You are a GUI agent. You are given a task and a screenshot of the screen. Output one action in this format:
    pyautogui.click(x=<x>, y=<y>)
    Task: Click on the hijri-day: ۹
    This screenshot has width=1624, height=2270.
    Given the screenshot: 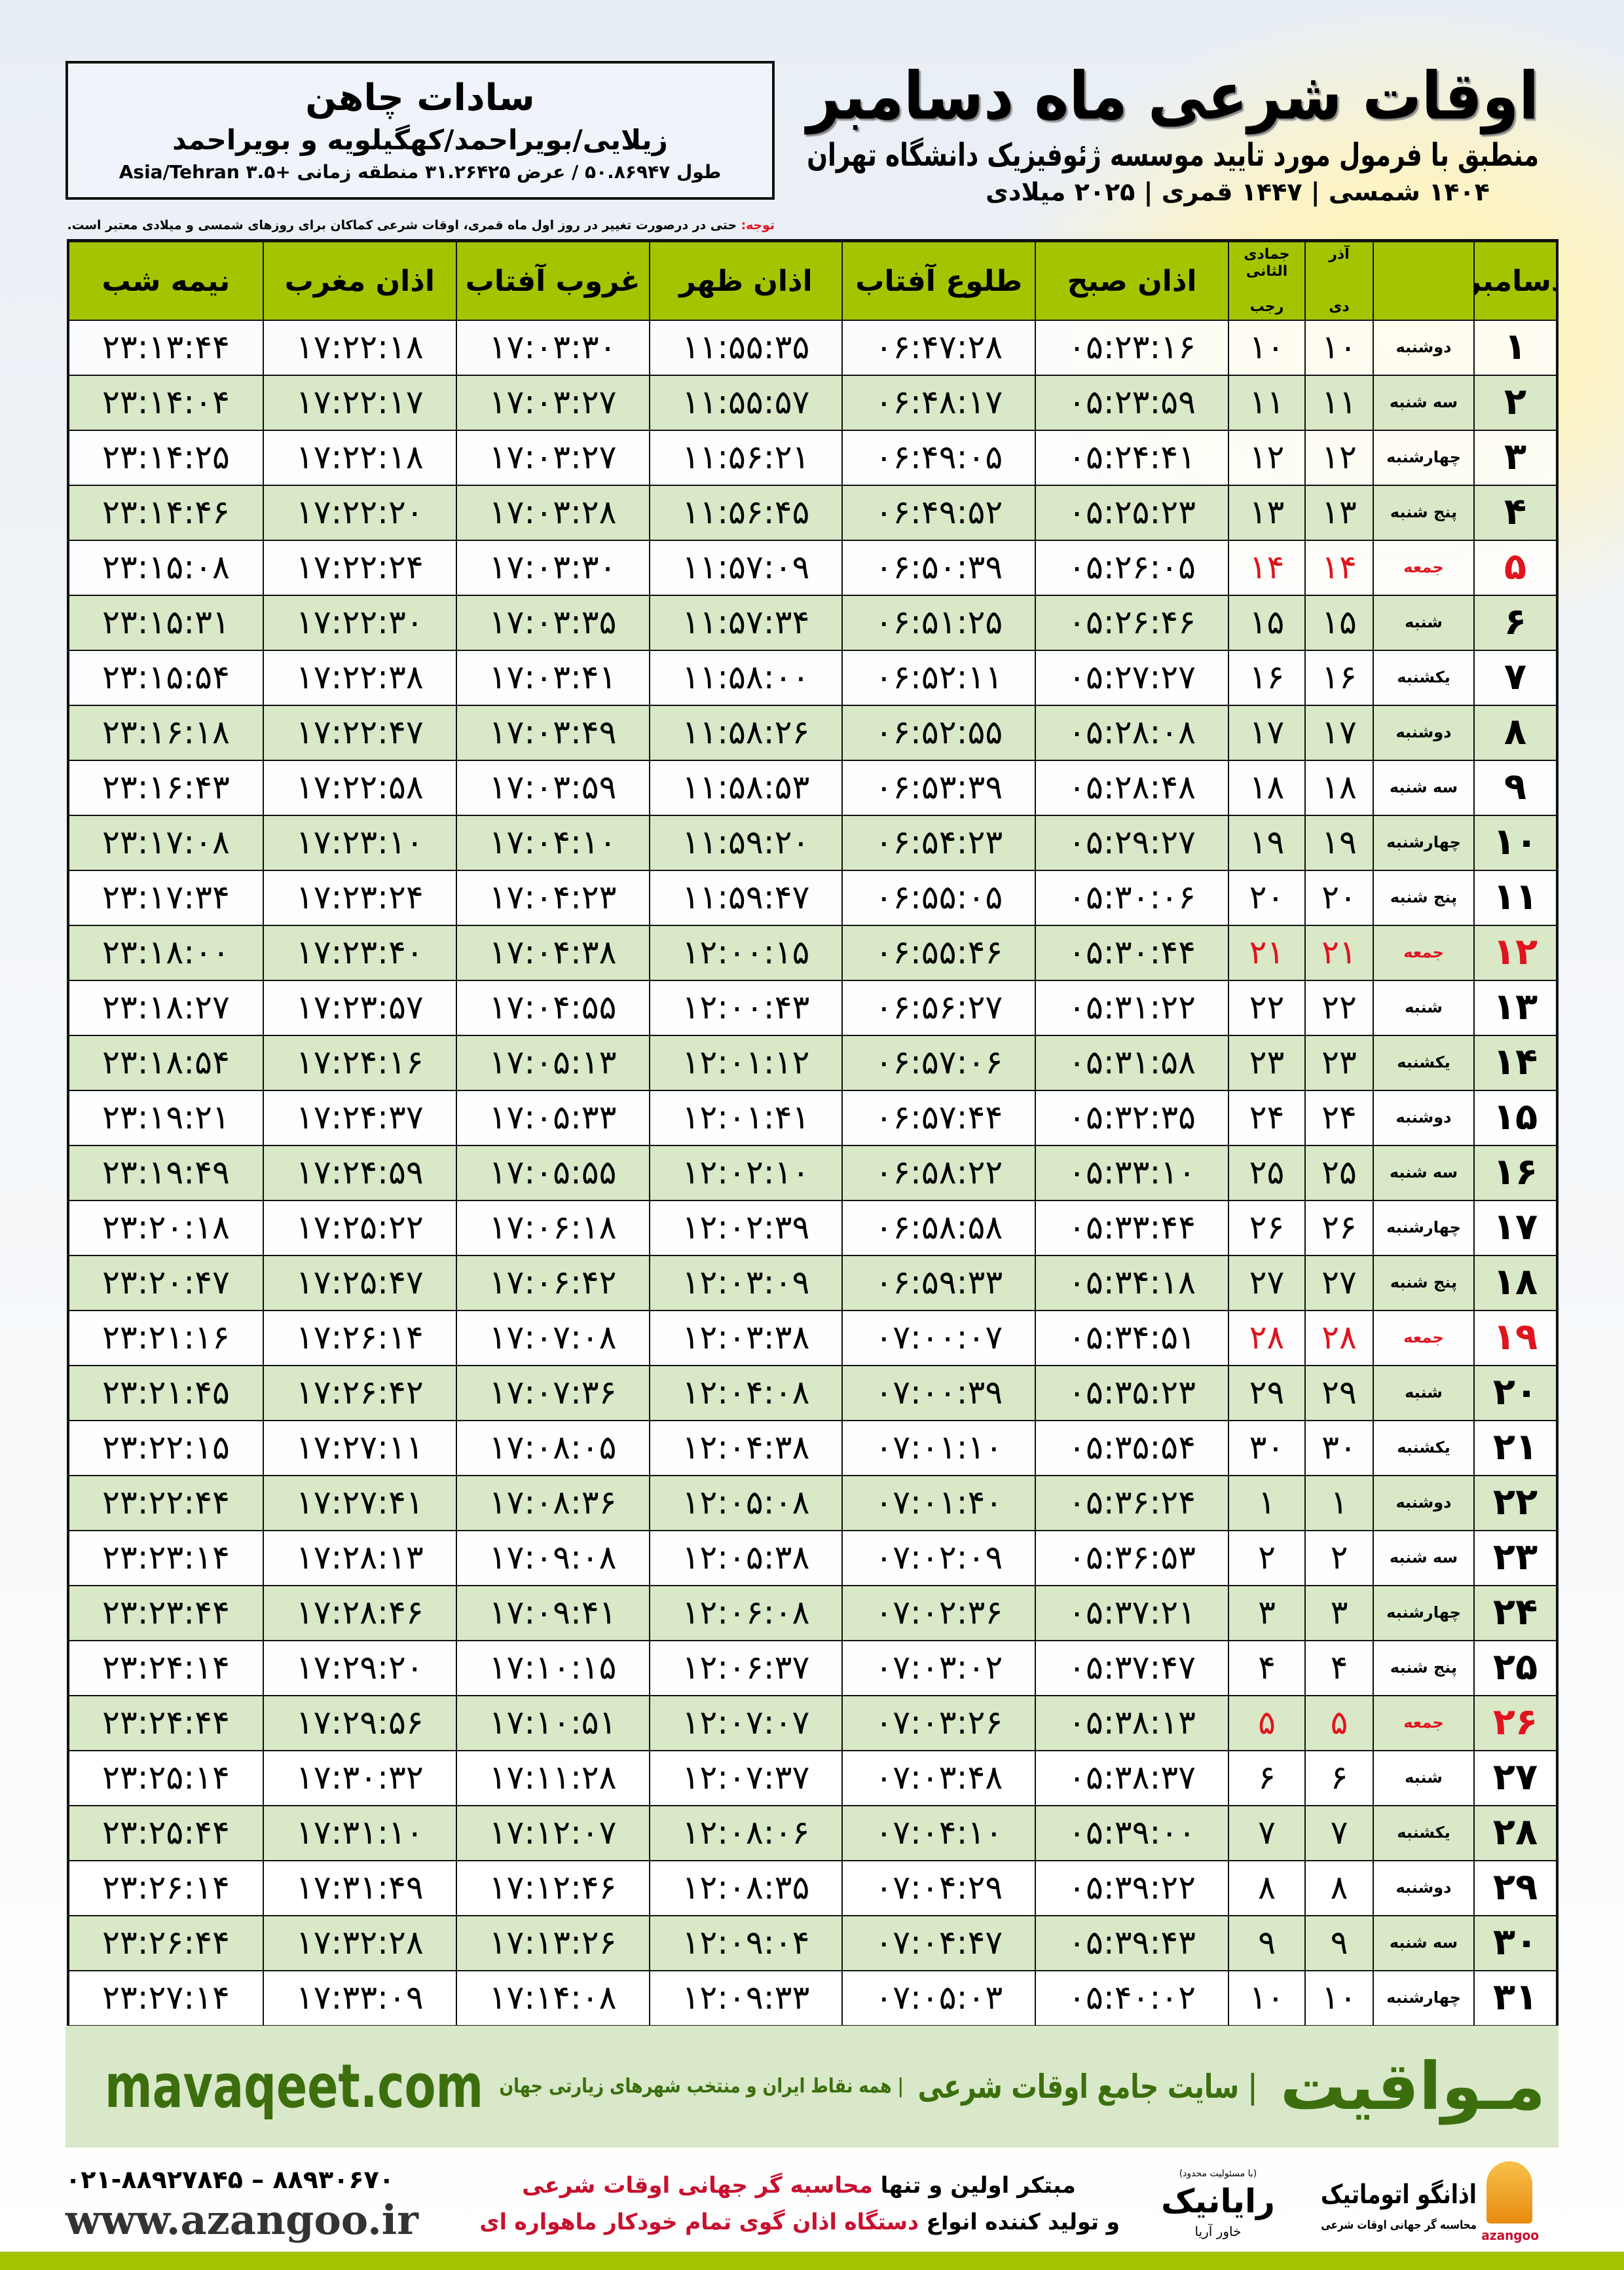 What is the action you would take?
    pyautogui.click(x=1266, y=1943)
    